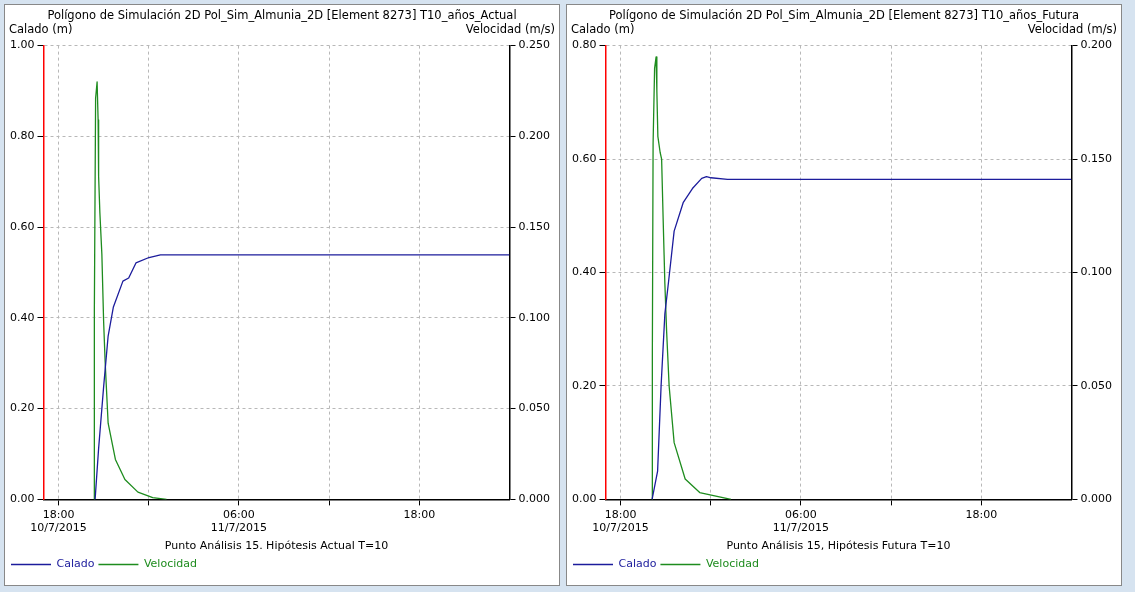 This screenshot has width=1135, height=592. Describe the element at coordinates (22, 45) in the screenshot. I see `y-tick-label: 1.00` at that location.